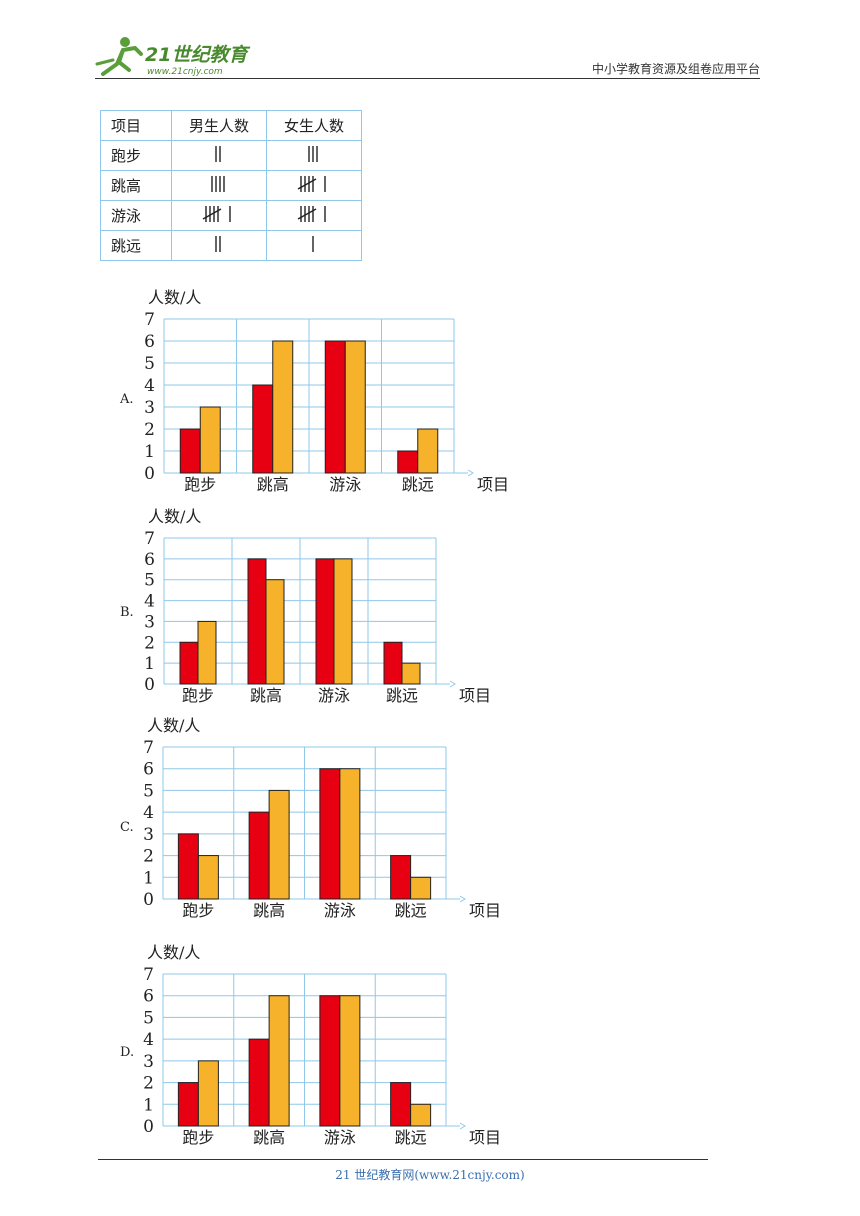  Describe the element at coordinates (300, 1047) in the screenshot. I see `bar-chart-option: D. 0 1 2 3 4 5 6 7 人数/人 项目 跑步 跳高 游泳 跳远` at that location.